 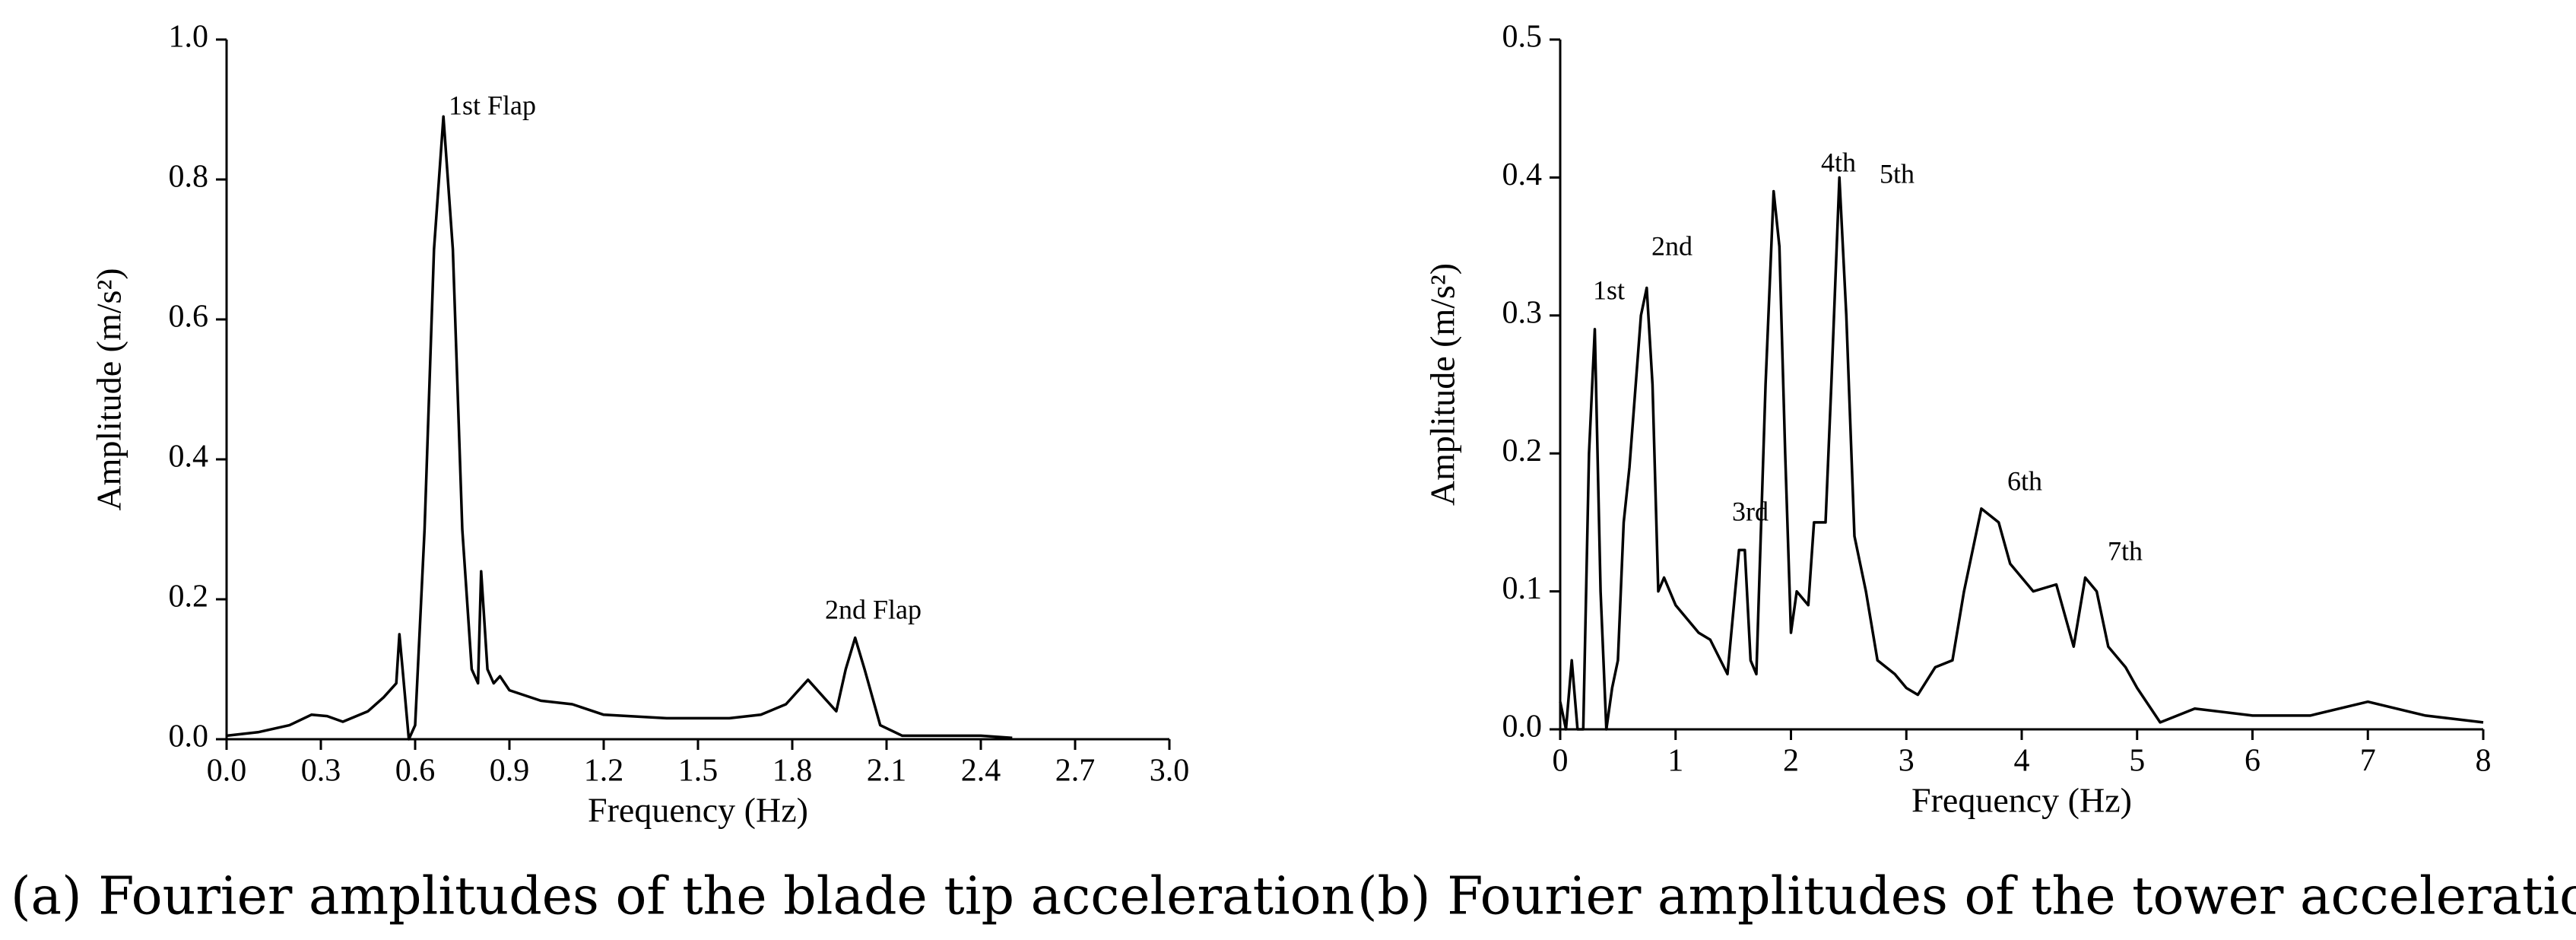 What do you see at coordinates (793, 771) in the screenshot?
I see `x-tick-label: 1.8` at bounding box center [793, 771].